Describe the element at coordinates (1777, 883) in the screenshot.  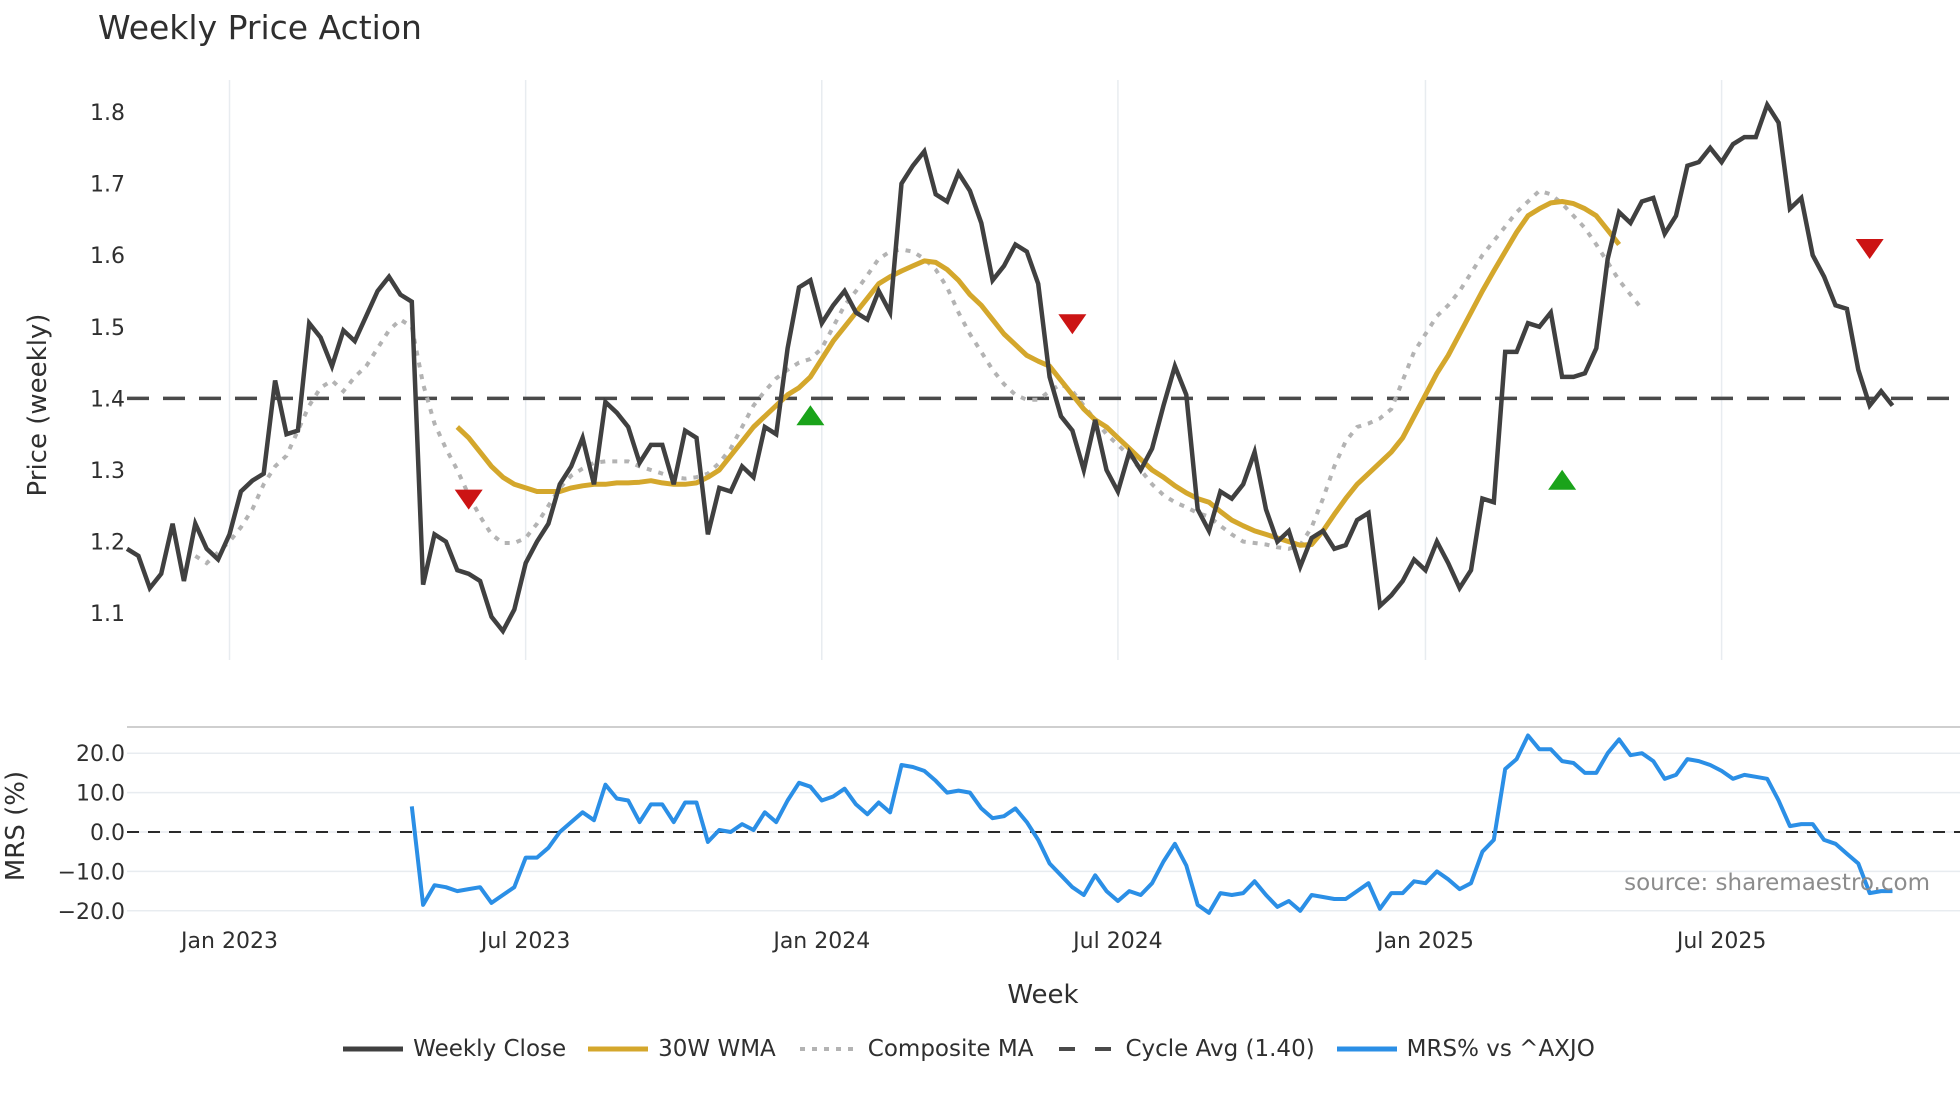
I see `source-annotation: source: sharemaestro.com` at that location.